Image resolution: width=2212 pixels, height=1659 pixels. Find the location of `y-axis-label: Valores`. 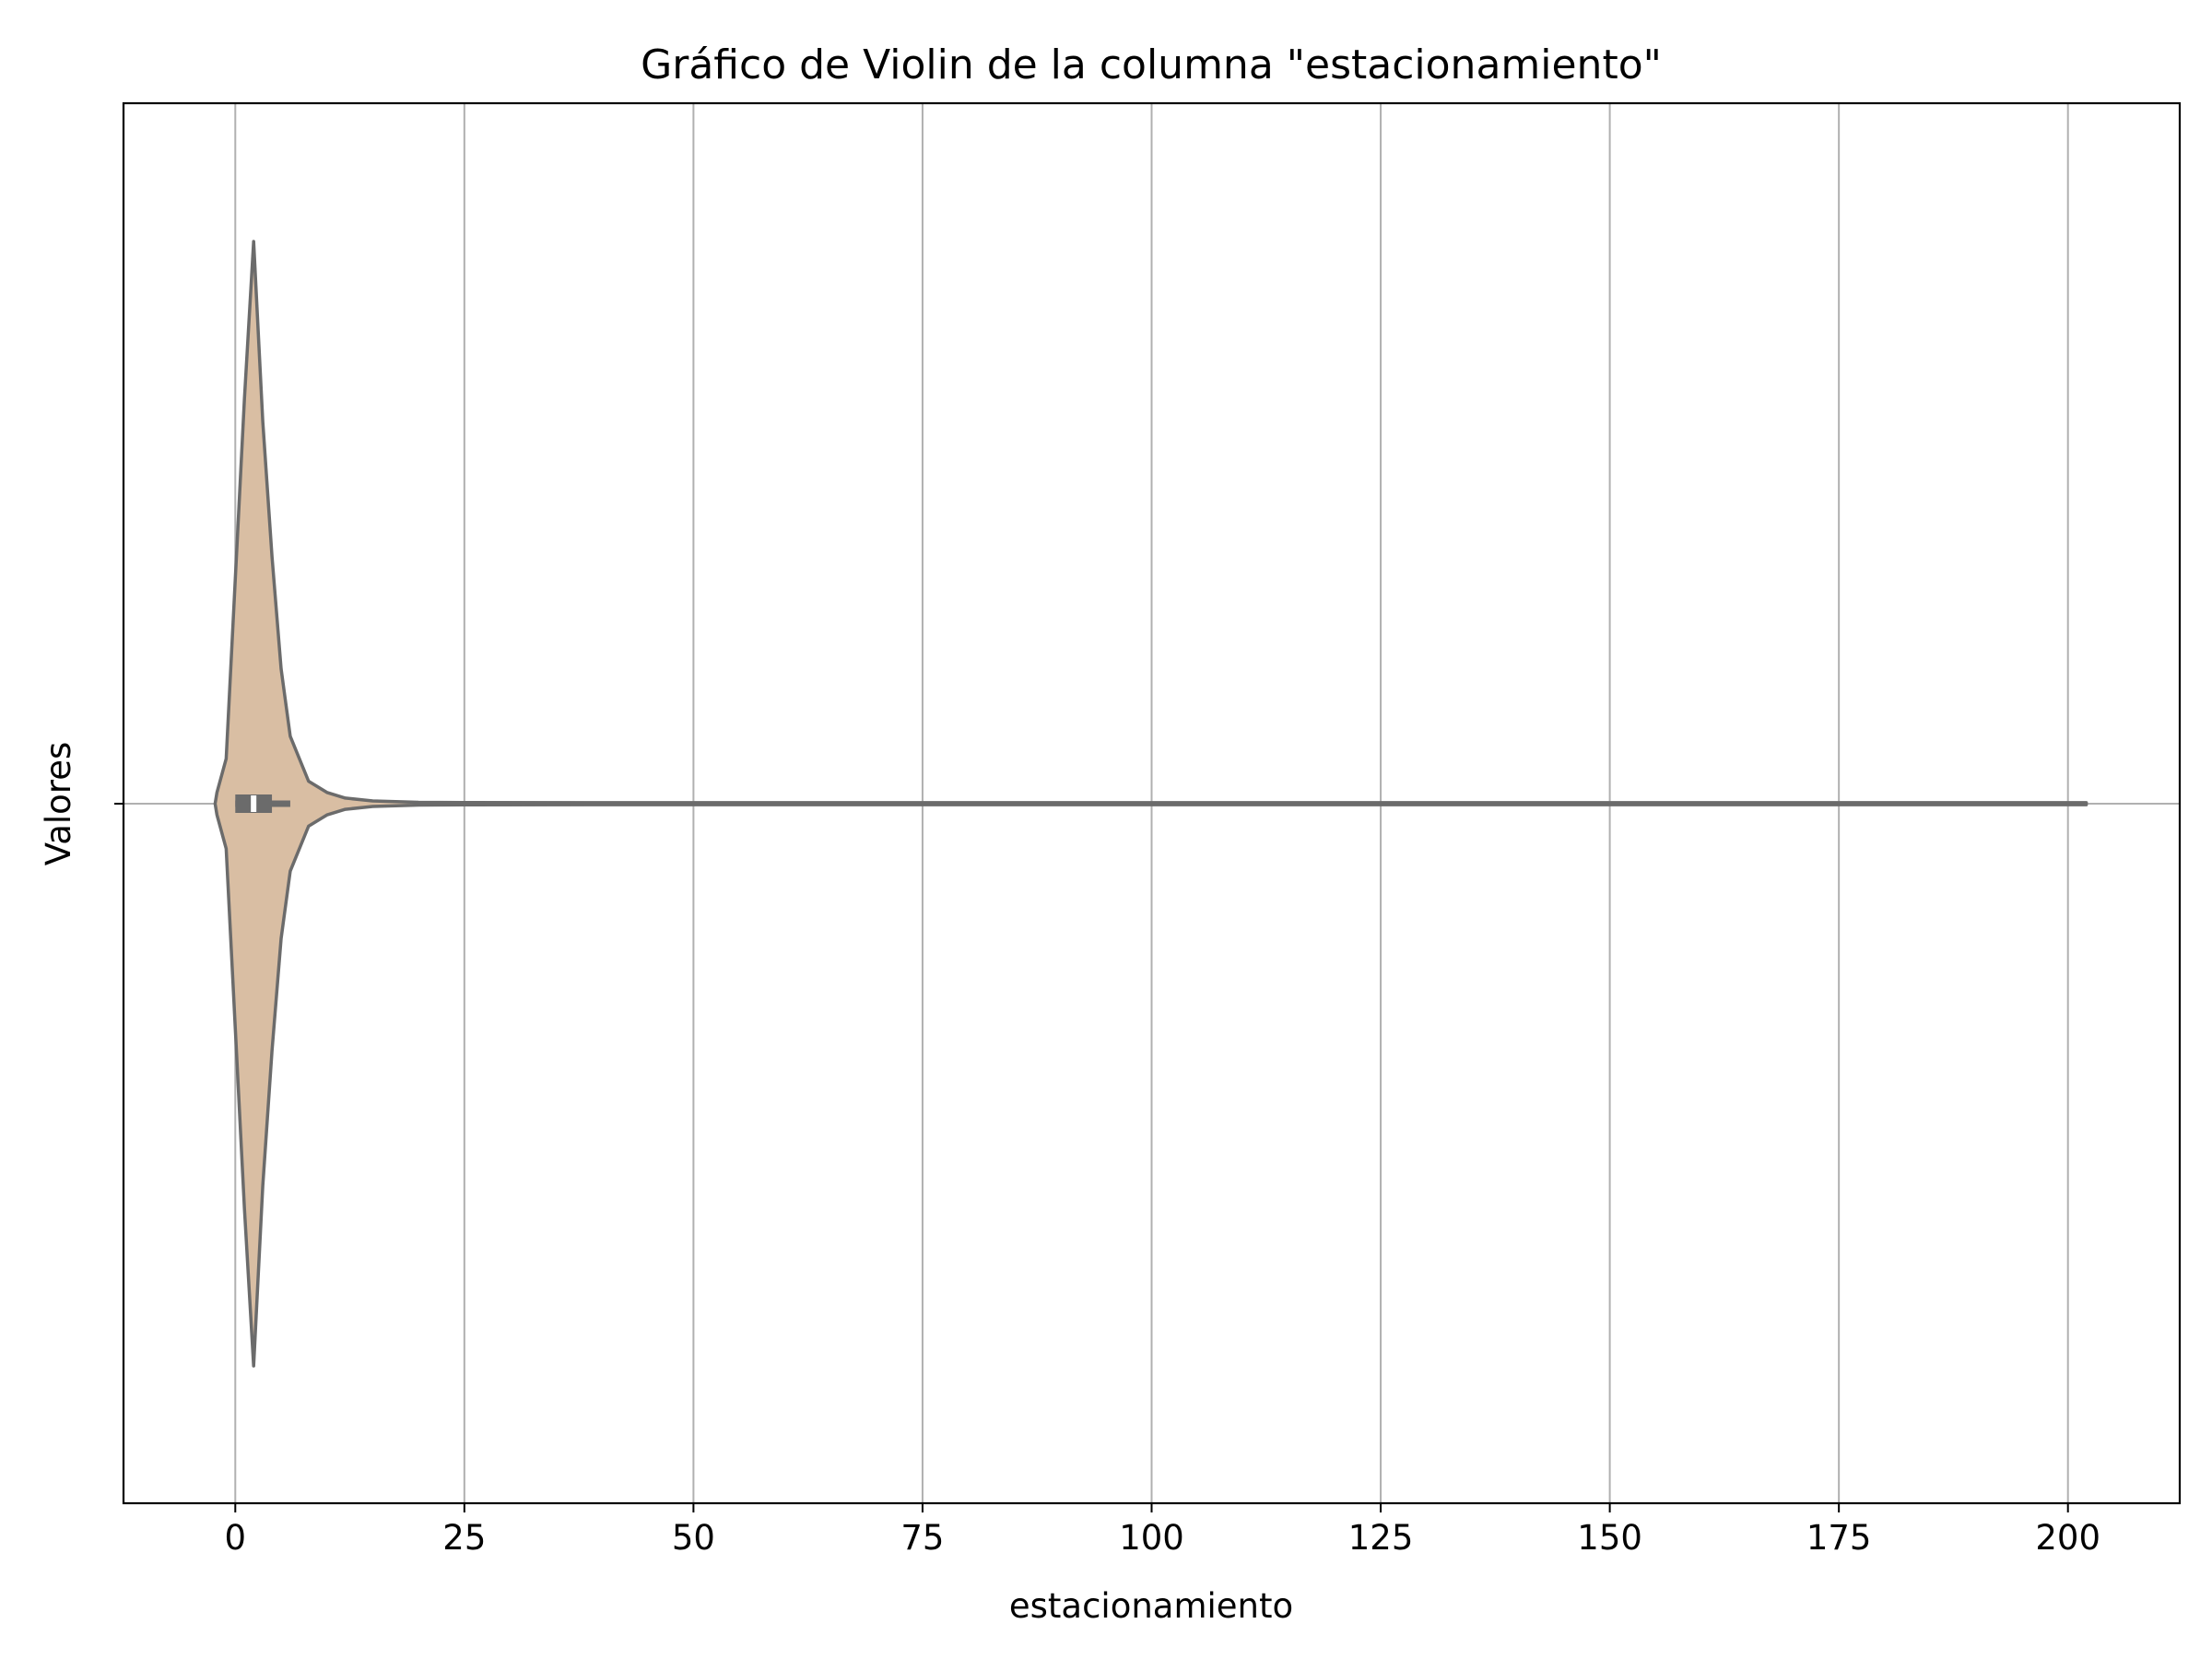

y-axis-label: Valores is located at coordinates (58, 803).